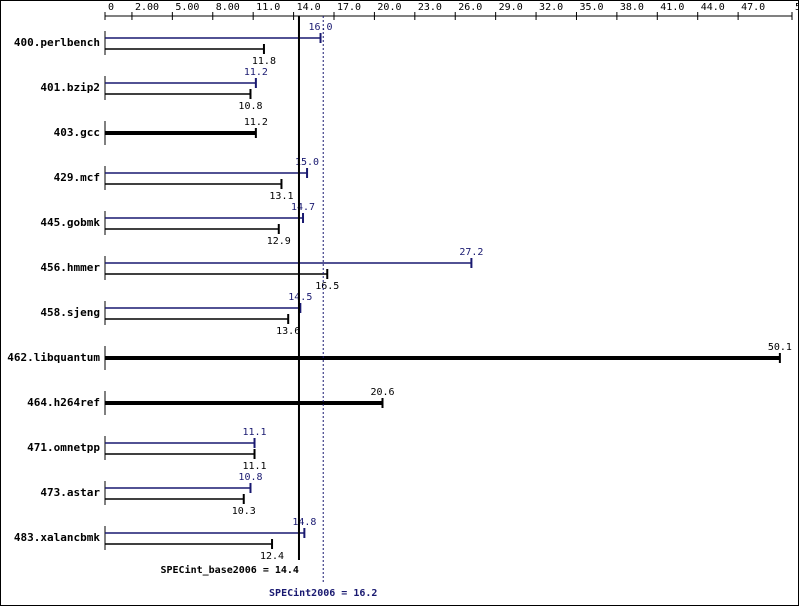  I want to click on category-label: 471.omnetpp, so click(63, 447).